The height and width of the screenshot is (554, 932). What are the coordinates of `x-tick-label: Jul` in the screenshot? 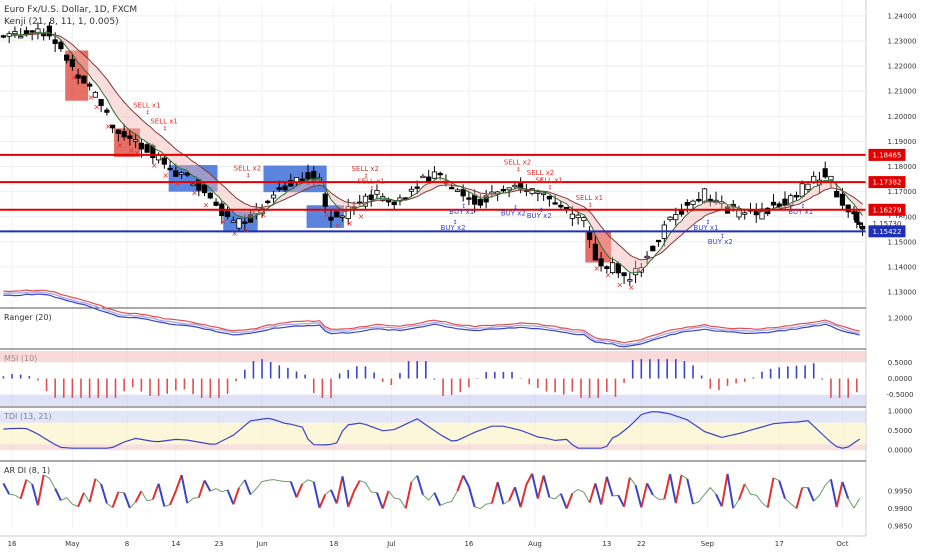 It's located at (391, 544).